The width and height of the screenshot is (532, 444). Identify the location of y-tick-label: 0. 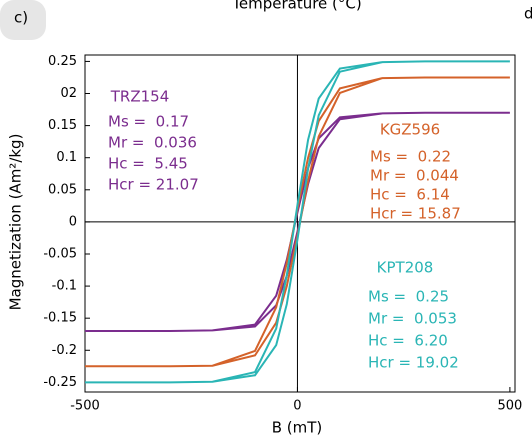
(73, 221).